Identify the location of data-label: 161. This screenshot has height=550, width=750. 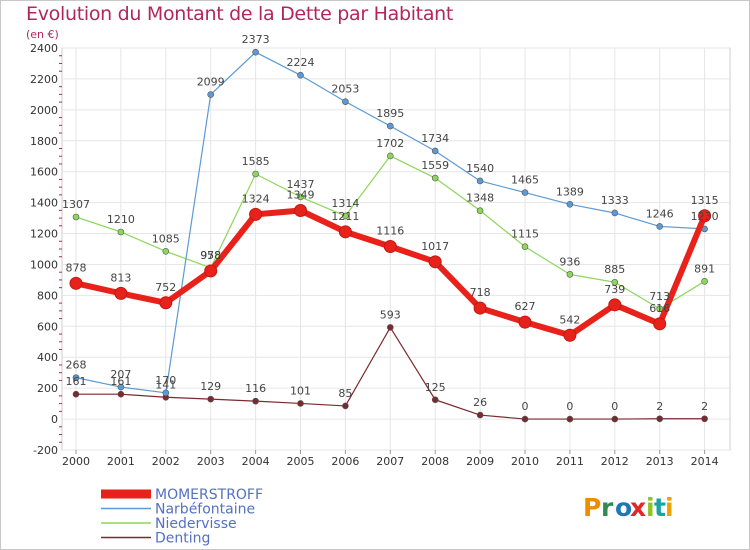
(120, 381).